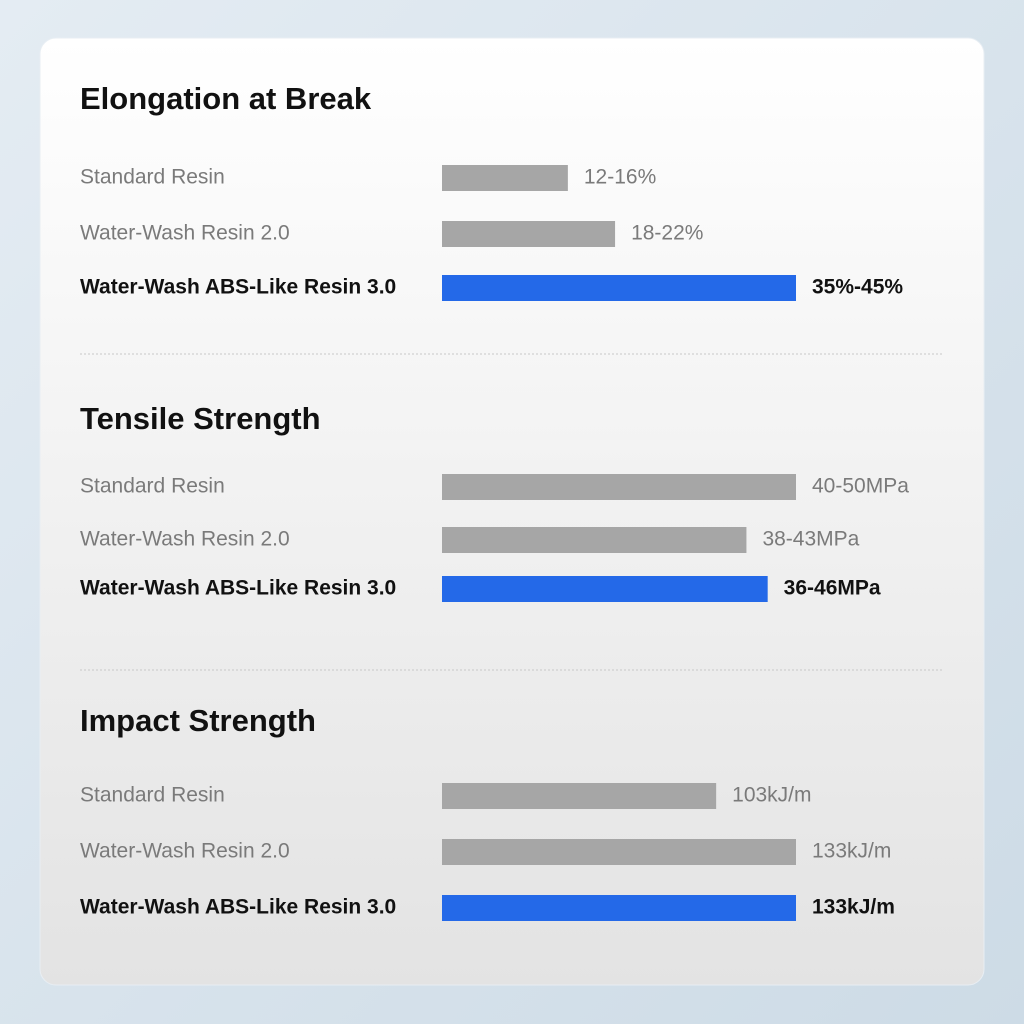  Describe the element at coordinates (620, 177) in the screenshot. I see `value-label: 12-16%` at that location.